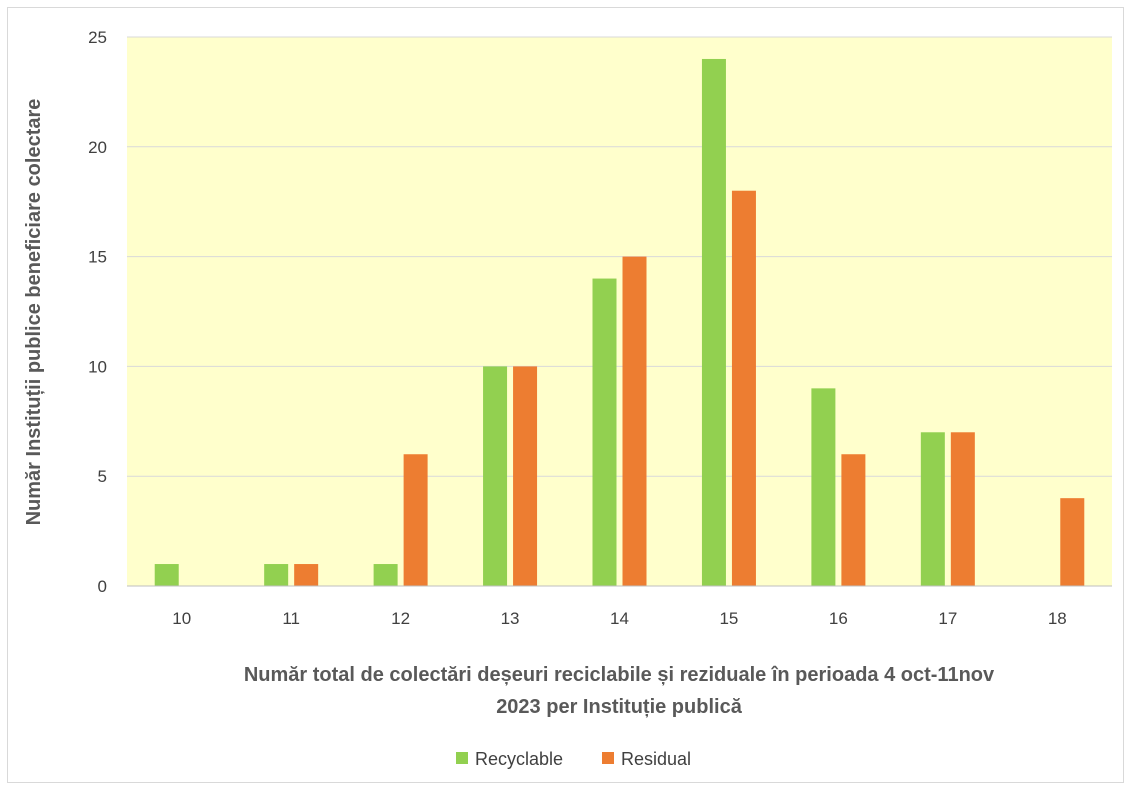  I want to click on y-tick-label: 0, so click(102, 586).